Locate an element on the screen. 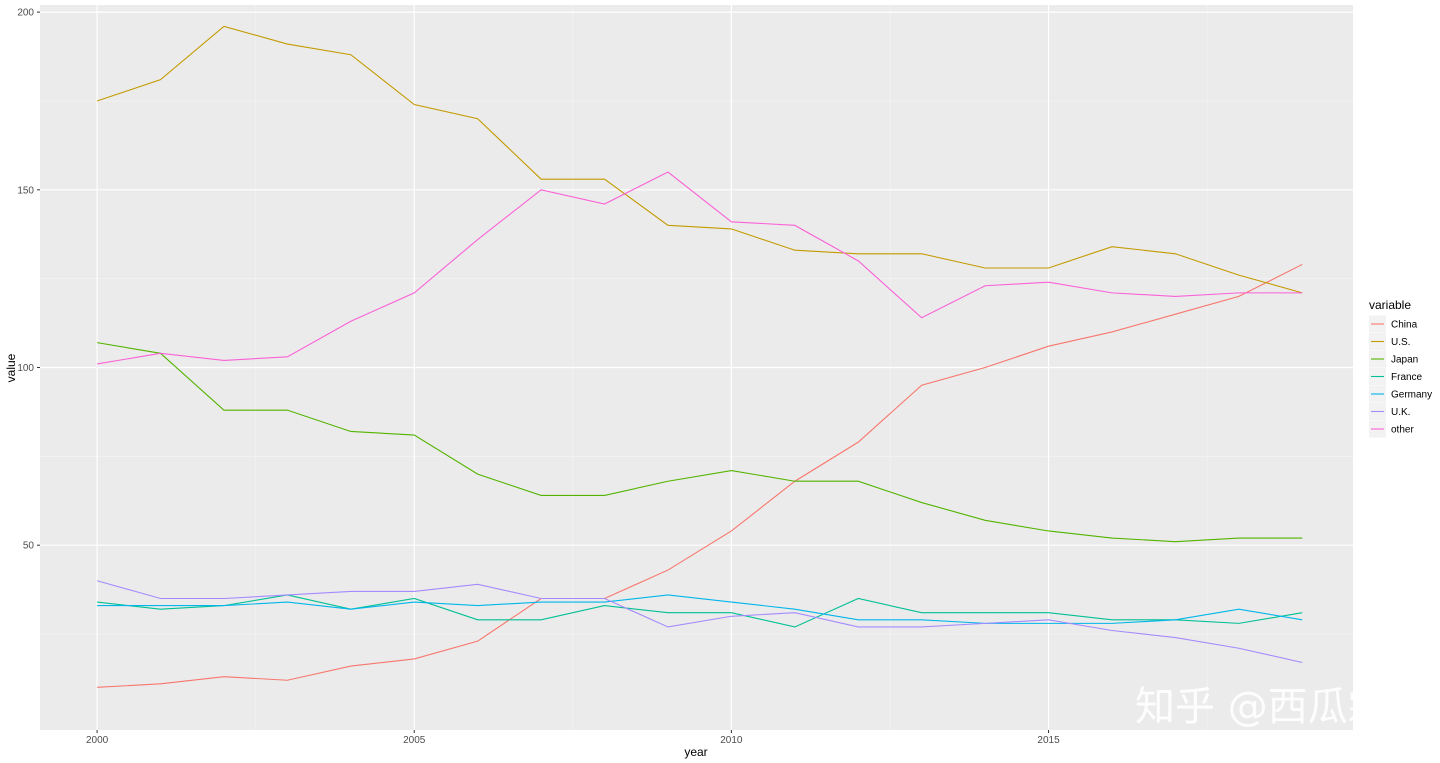 The height and width of the screenshot is (763, 1440). x-tick-label: 2005 is located at coordinates (414, 740).